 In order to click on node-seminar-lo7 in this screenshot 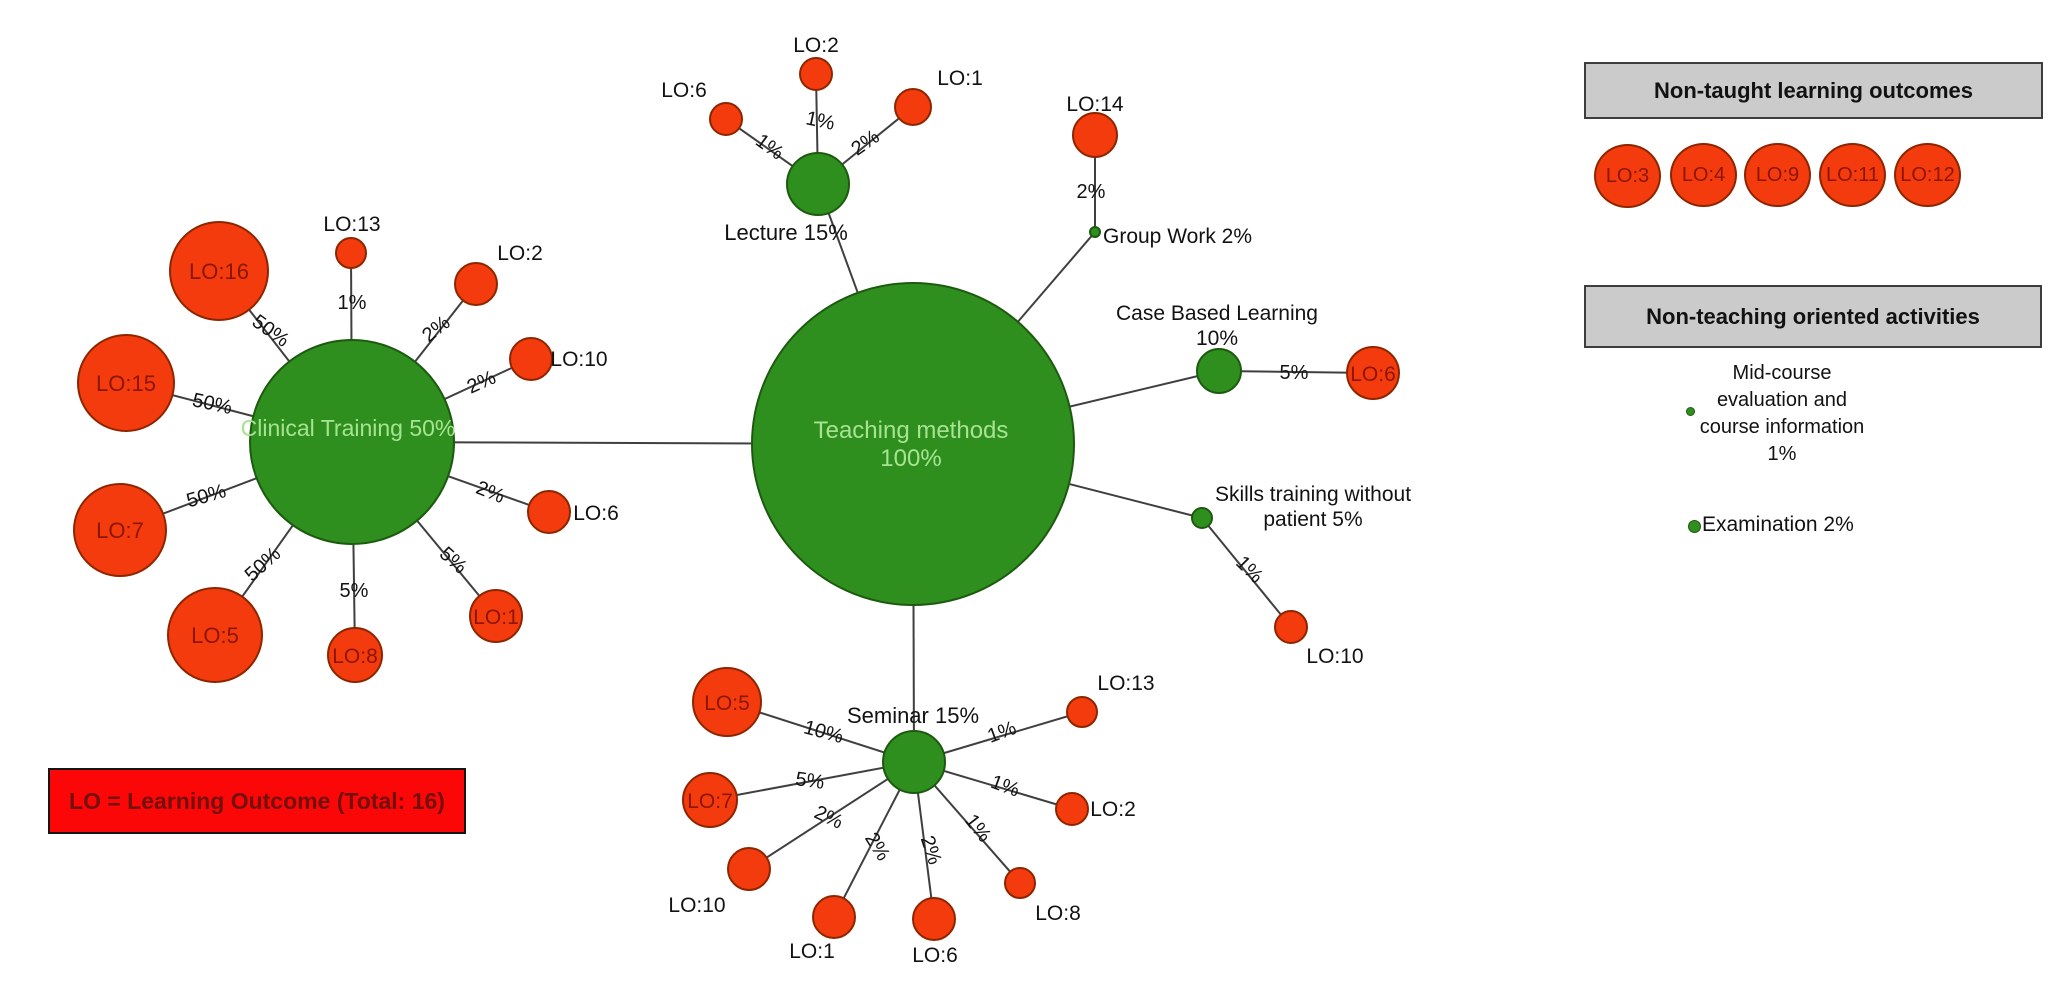, I will do `click(710, 800)`.